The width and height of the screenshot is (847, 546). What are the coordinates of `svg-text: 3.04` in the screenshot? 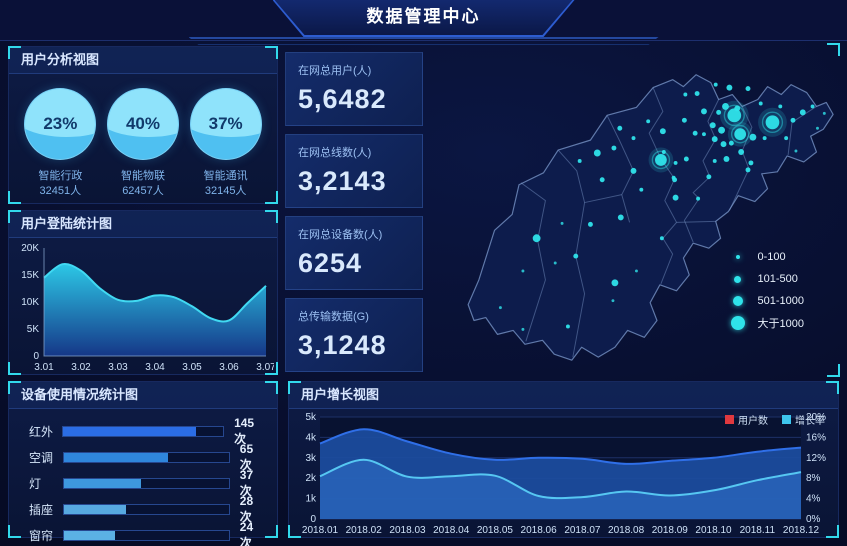 It's located at (155, 367).